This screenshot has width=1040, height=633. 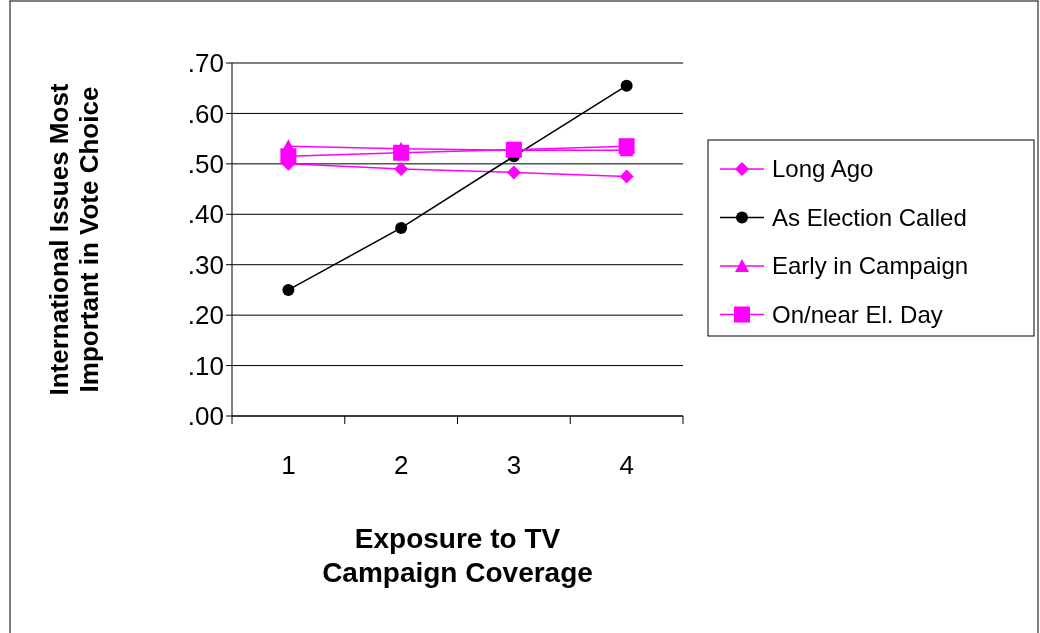 What do you see at coordinates (857, 314) in the screenshot?
I see `legend-label: On/near El. Day` at bounding box center [857, 314].